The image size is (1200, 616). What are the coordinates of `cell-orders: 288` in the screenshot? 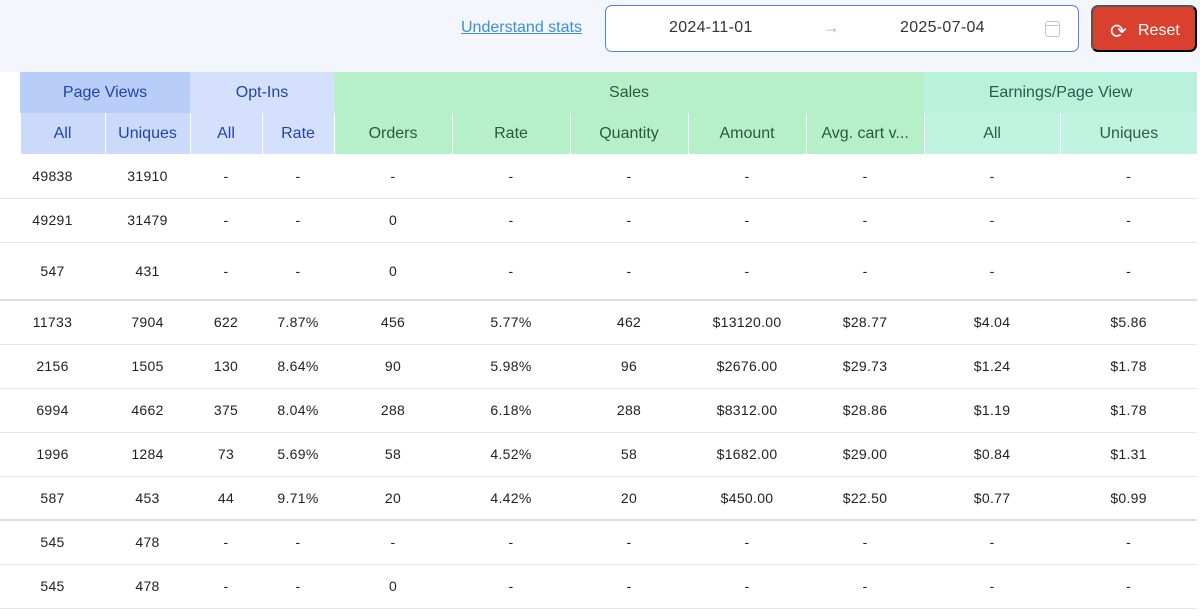 It's located at (393, 410).